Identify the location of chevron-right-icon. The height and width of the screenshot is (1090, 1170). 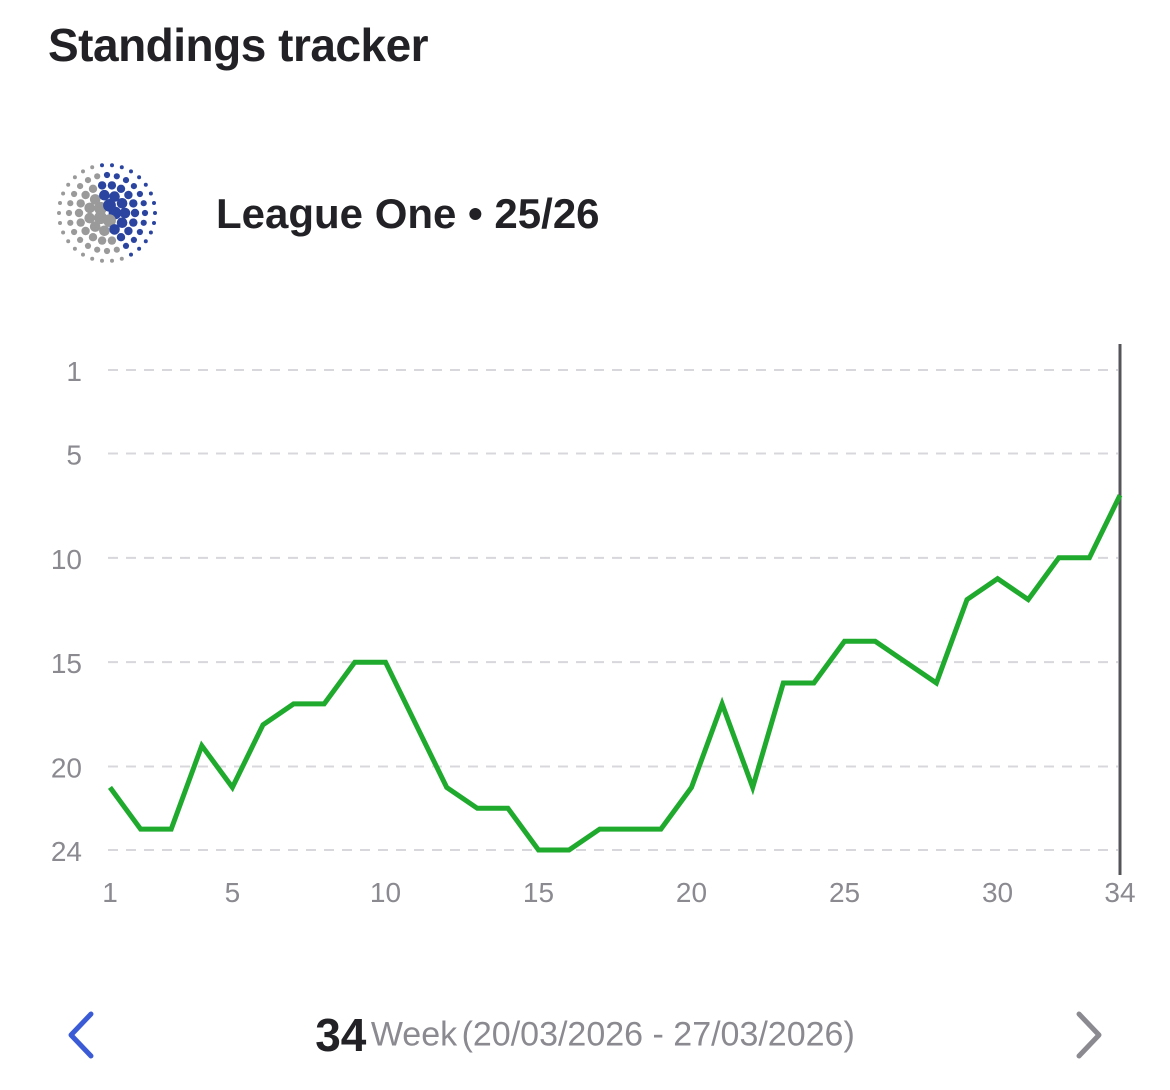
(1089, 1035).